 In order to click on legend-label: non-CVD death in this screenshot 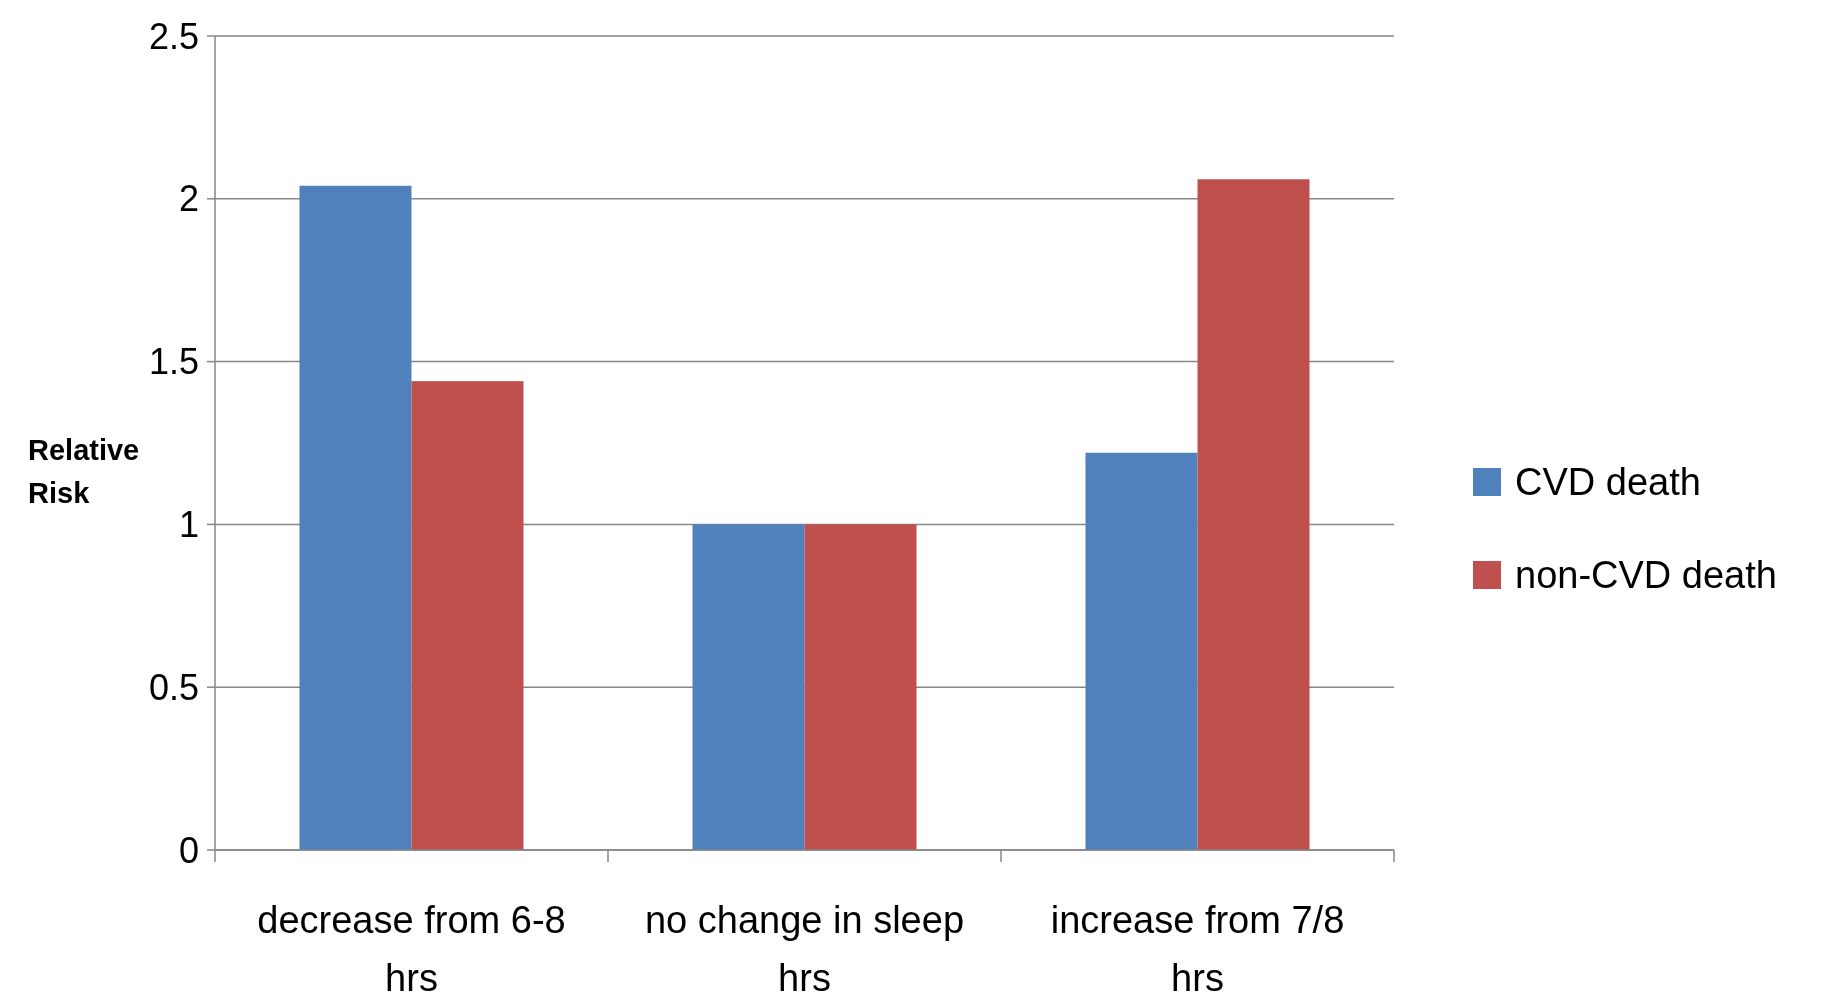, I will do `click(1646, 575)`.